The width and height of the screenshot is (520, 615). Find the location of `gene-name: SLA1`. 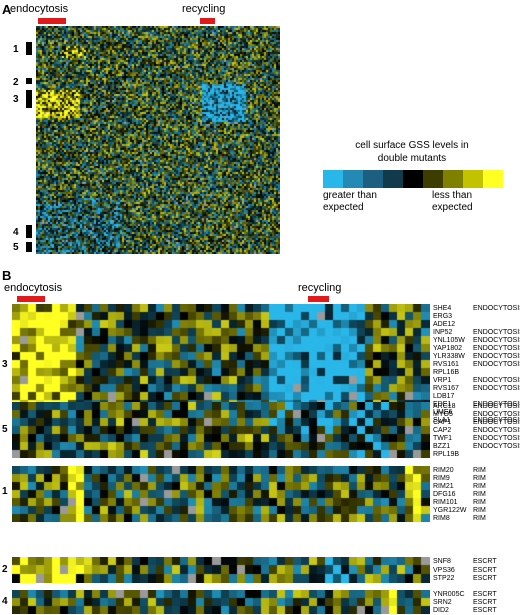

gene-name: SLA1 is located at coordinates (442, 420).